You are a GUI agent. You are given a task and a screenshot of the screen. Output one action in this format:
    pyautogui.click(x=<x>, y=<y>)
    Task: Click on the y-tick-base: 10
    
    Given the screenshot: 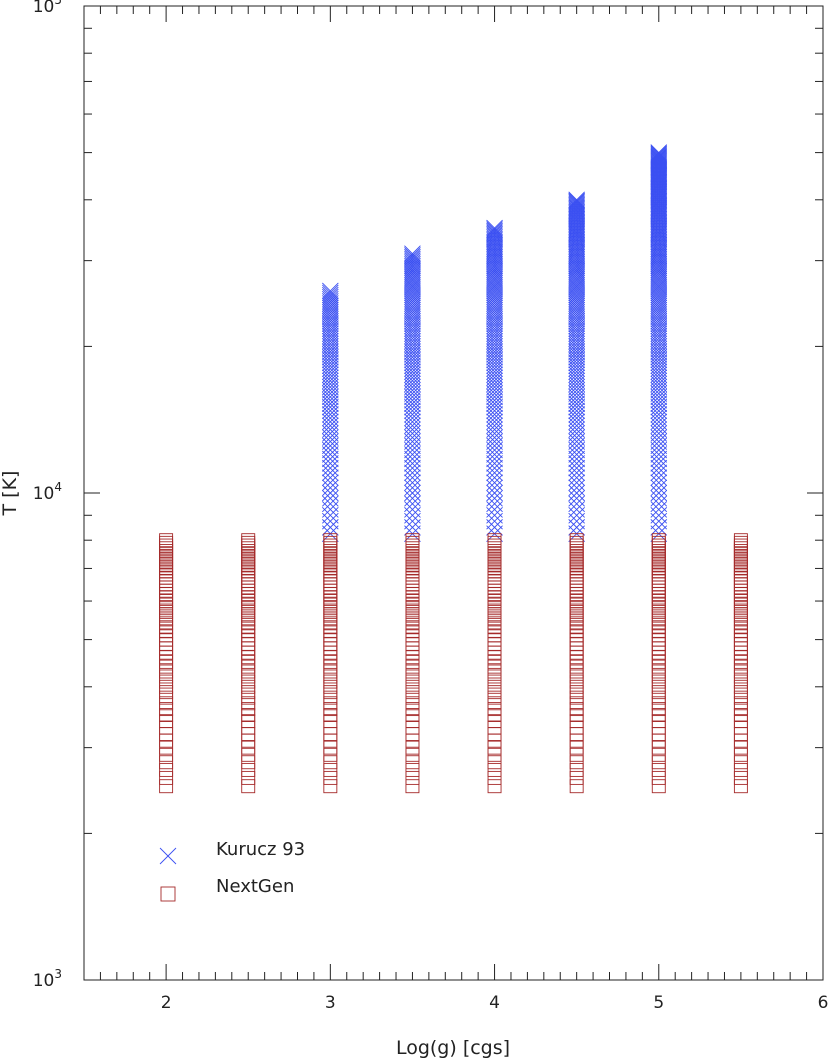 What is the action you would take?
    pyautogui.click(x=44, y=494)
    